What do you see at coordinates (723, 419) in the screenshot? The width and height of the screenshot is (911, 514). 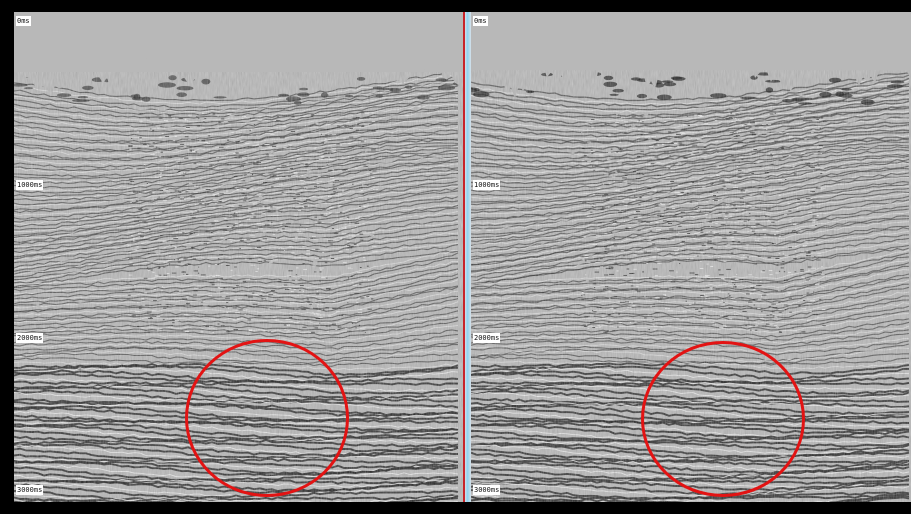 I see `right-highlight-circle` at bounding box center [723, 419].